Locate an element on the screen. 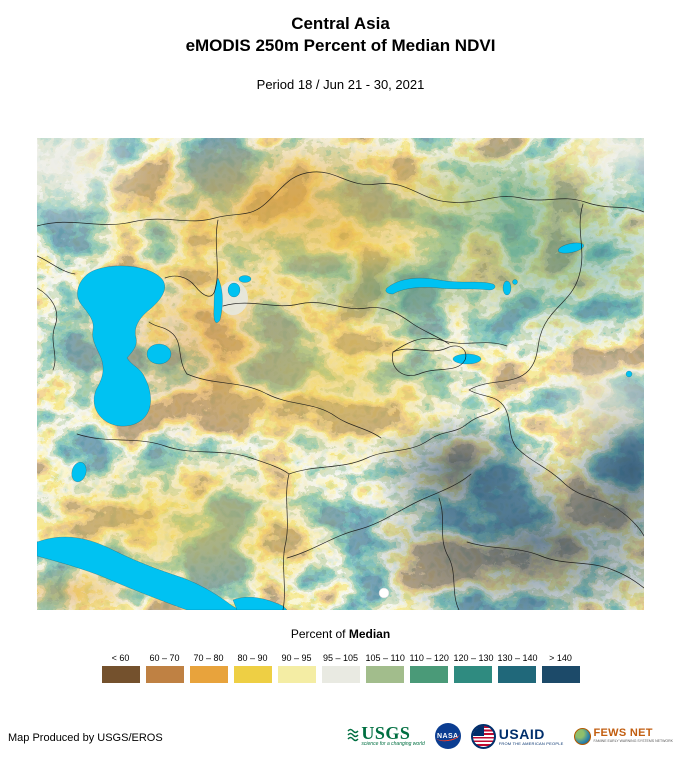 The image size is (681, 758). lake-issyk-kul is located at coordinates (467, 359).